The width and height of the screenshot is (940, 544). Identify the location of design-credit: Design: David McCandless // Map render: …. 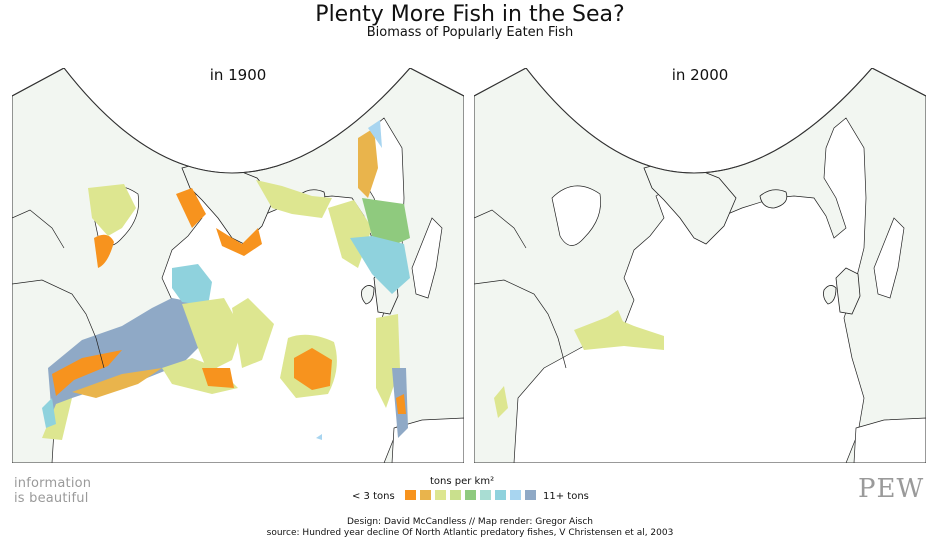
(470, 522).